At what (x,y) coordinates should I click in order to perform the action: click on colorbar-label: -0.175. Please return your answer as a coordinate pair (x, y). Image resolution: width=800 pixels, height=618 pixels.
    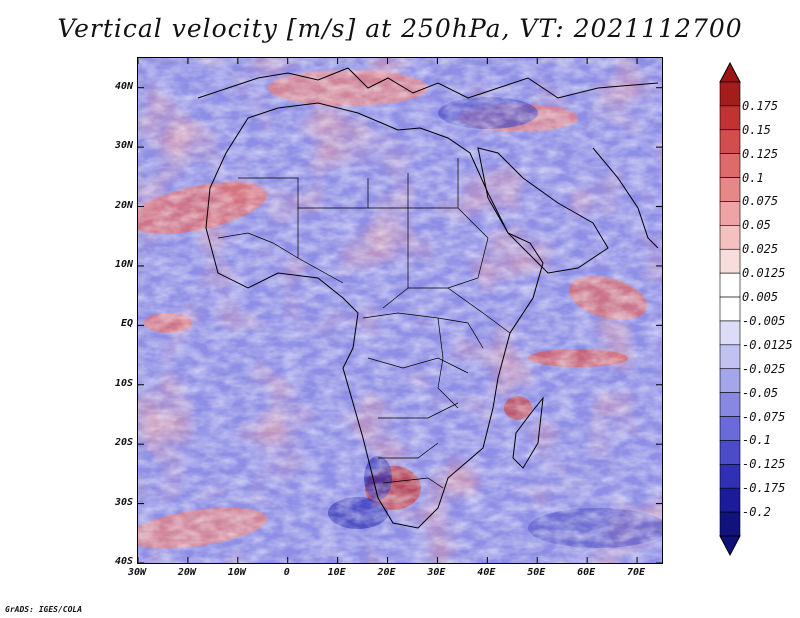
    Looking at the image, I should click on (764, 488).